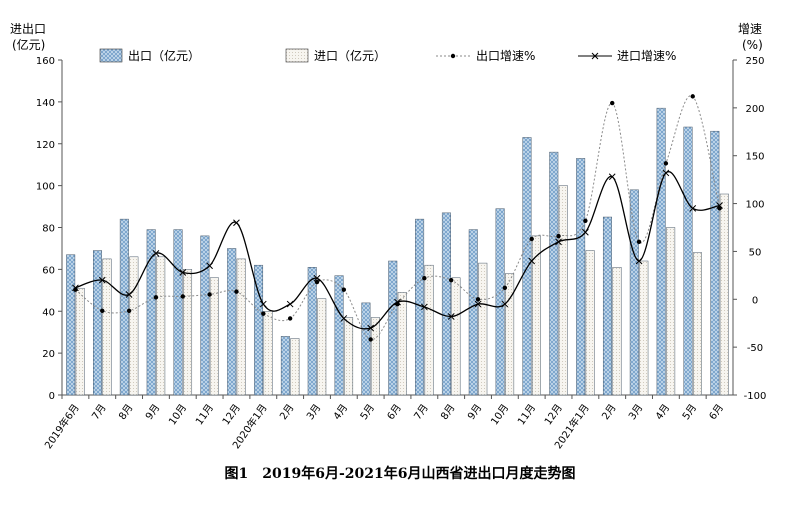  I want to click on legend-swatch-import, so click(297, 55).